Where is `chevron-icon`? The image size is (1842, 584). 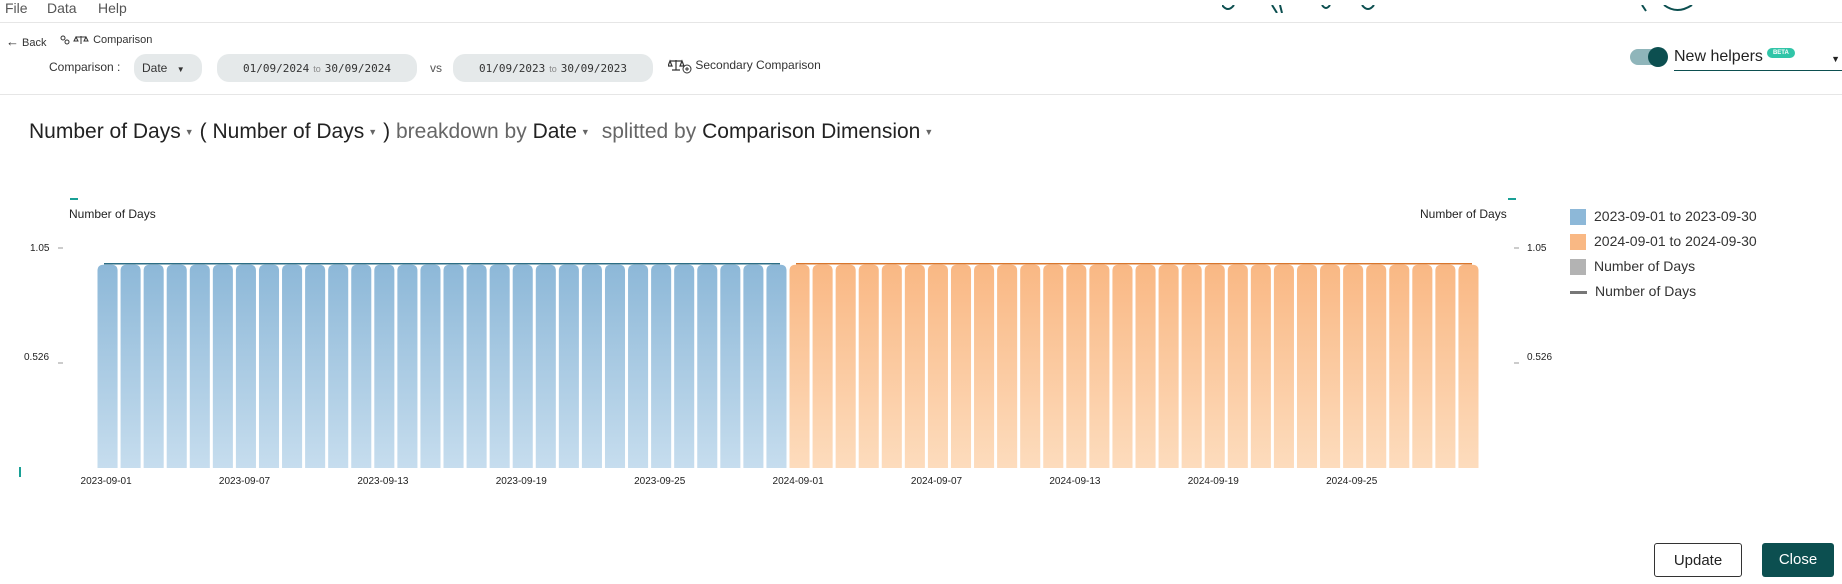 chevron-icon is located at coordinates (1326, 6).